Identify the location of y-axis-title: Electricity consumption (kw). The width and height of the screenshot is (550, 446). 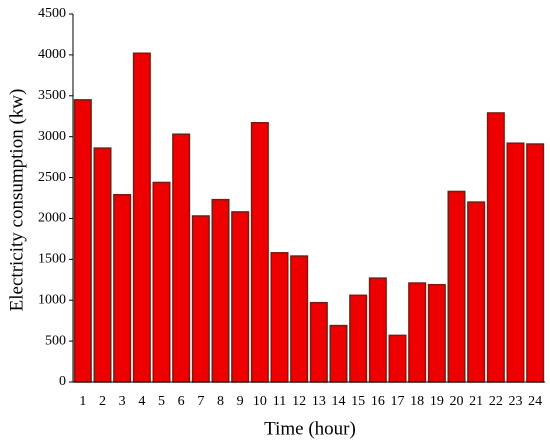
(16, 200).